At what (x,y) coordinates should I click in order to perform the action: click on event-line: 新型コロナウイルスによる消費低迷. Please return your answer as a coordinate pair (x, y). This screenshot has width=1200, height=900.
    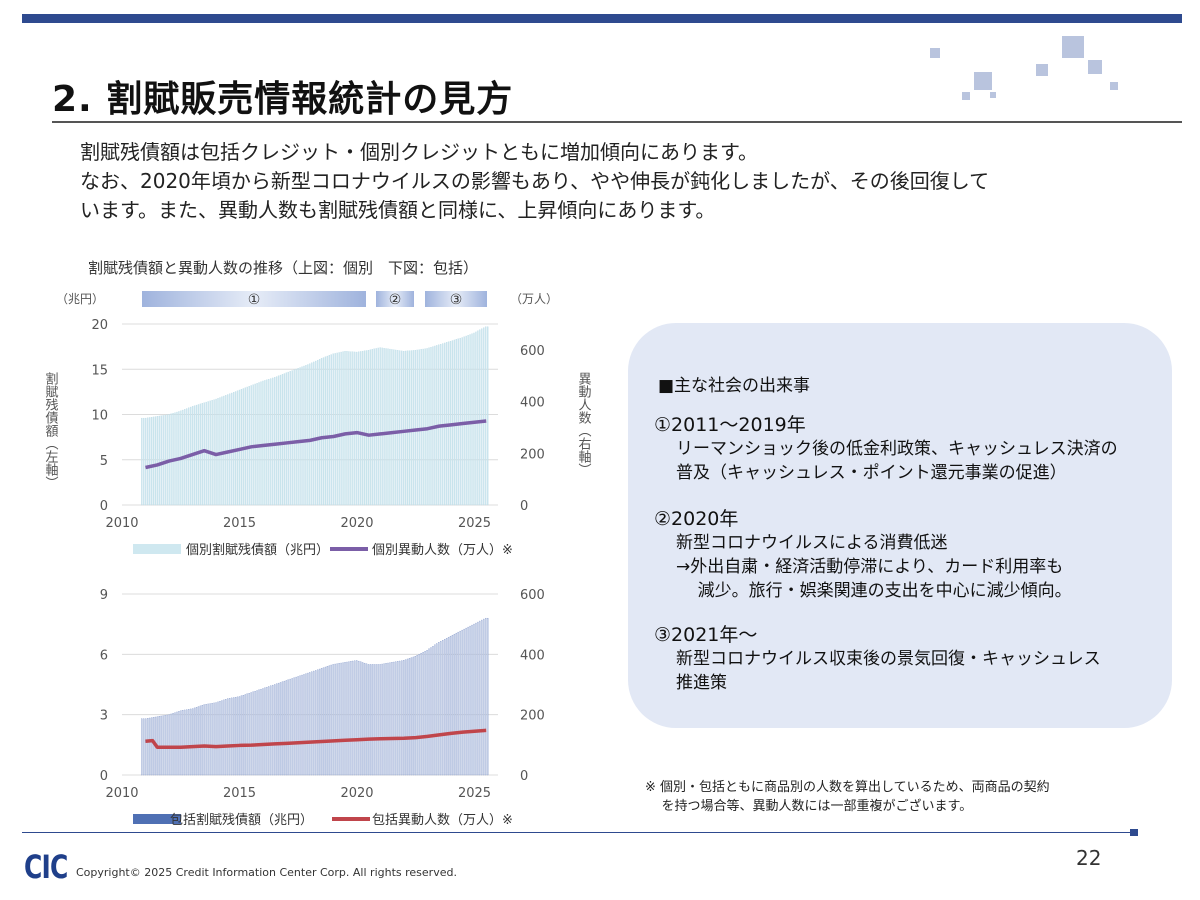
    Looking at the image, I should click on (812, 543).